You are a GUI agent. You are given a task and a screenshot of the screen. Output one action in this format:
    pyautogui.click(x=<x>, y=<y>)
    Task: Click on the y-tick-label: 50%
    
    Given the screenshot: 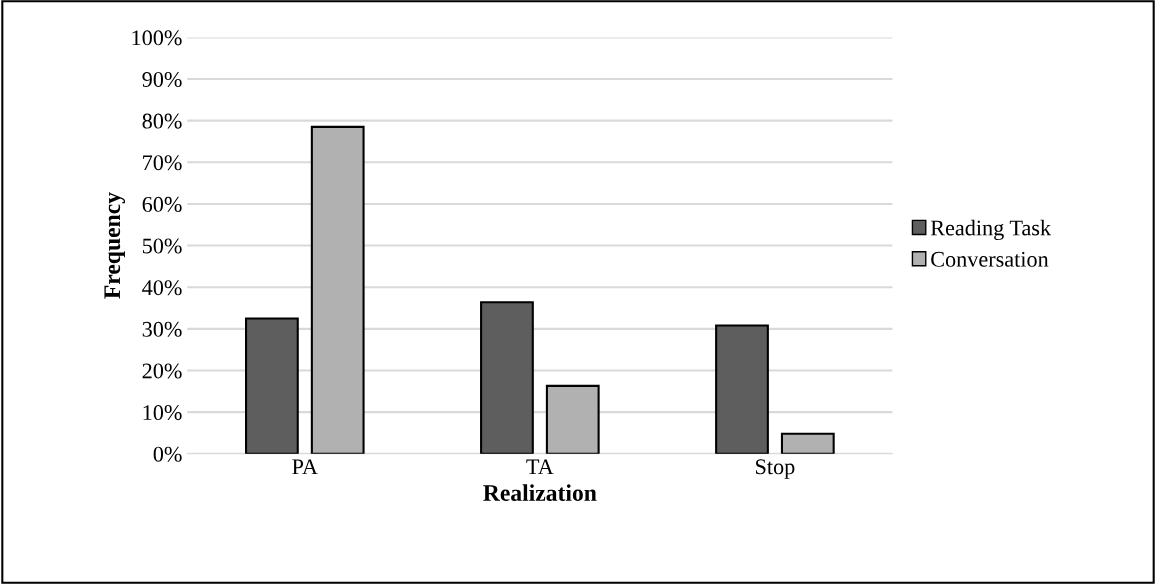 What is the action you would take?
    pyautogui.click(x=162, y=246)
    